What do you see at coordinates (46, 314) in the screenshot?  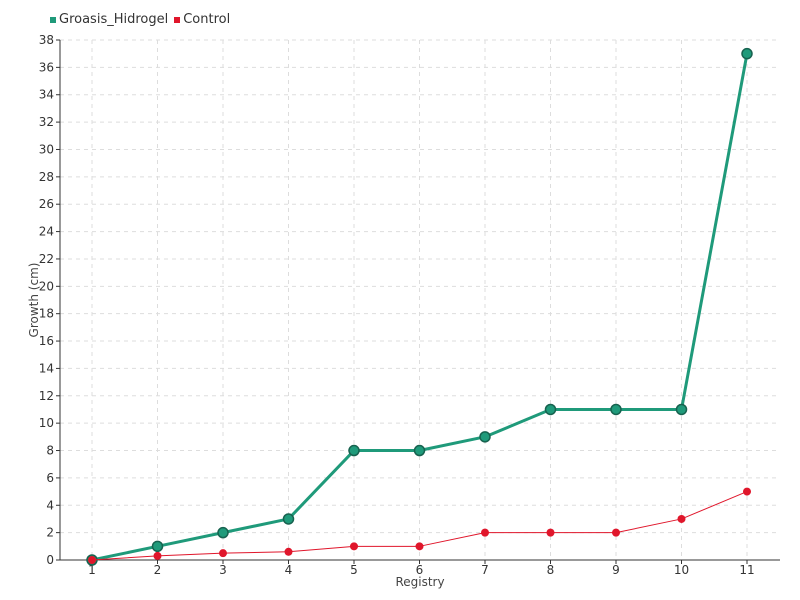 I see `y-tick-label: 18` at bounding box center [46, 314].